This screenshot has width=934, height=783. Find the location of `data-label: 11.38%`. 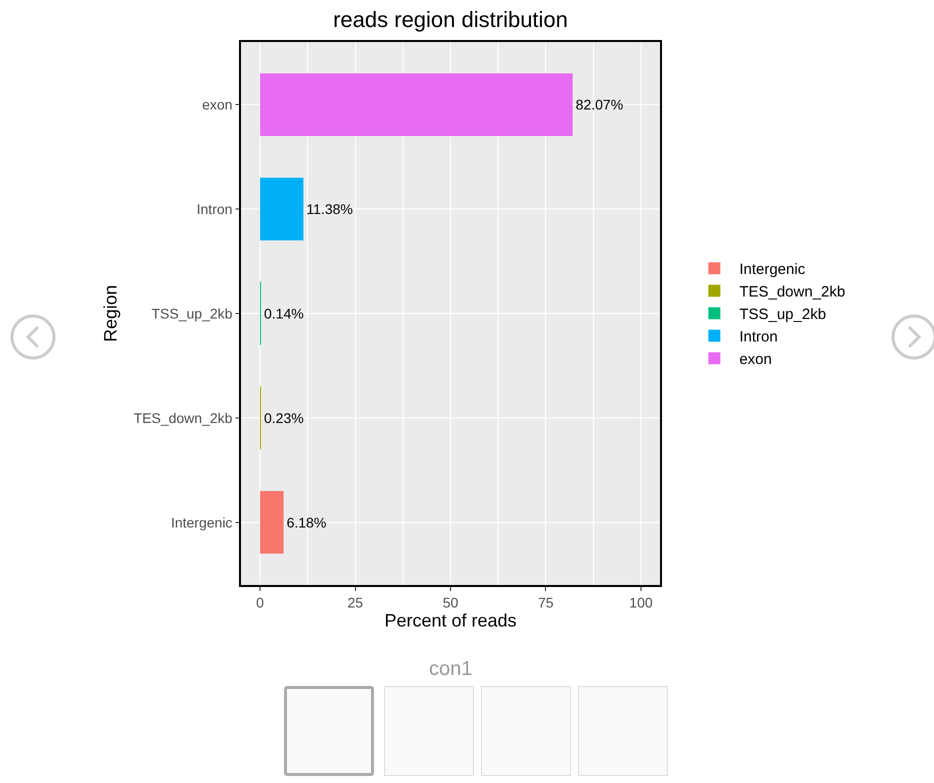

data-label: 11.38% is located at coordinates (329, 209).